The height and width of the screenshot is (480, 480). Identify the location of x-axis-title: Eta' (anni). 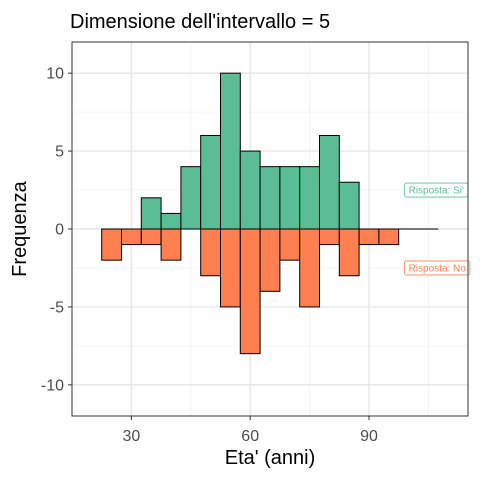
(270, 458).